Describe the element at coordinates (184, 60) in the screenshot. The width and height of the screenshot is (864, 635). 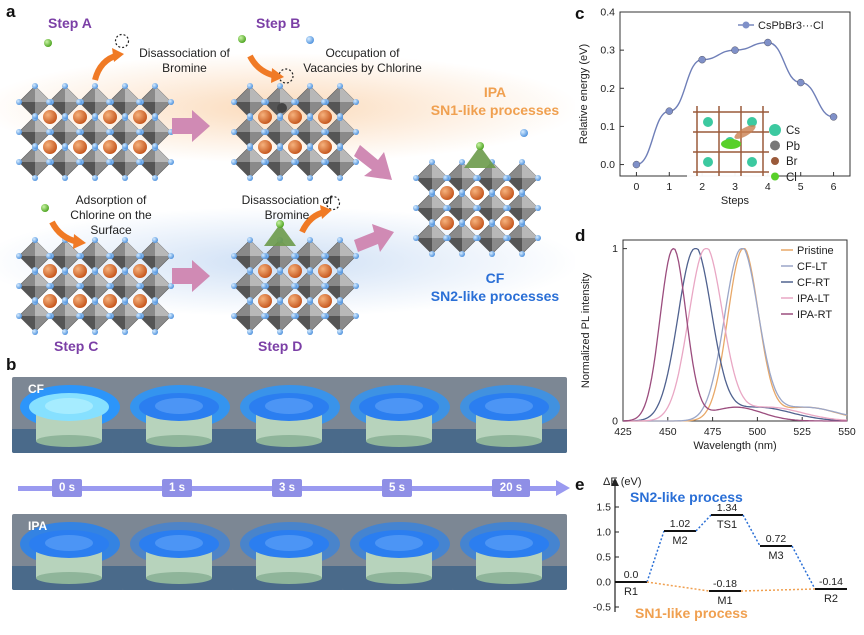
I see `step-a-note: Disassociation of Bromine` at that location.